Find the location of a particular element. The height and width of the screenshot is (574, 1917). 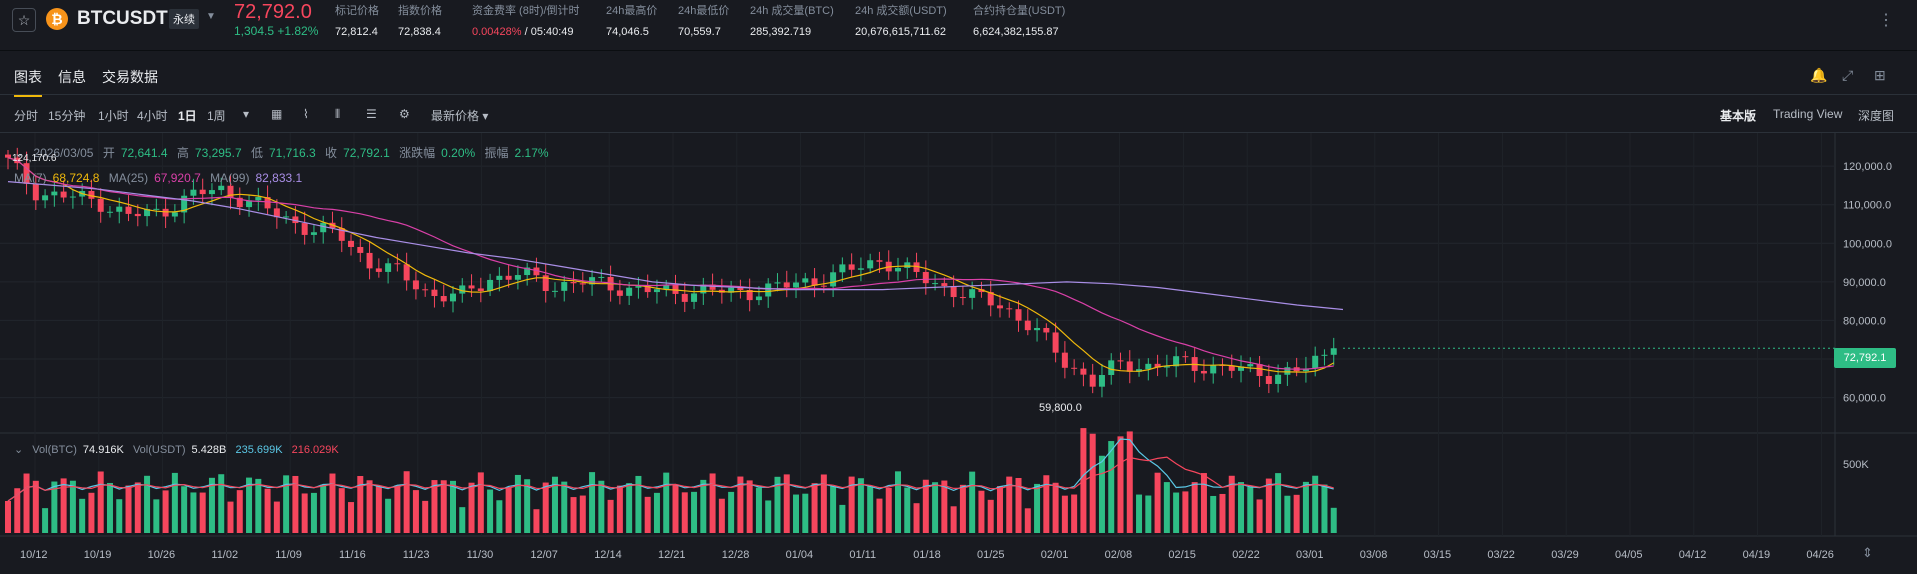

interval-1w: 1周 is located at coordinates (216, 116).